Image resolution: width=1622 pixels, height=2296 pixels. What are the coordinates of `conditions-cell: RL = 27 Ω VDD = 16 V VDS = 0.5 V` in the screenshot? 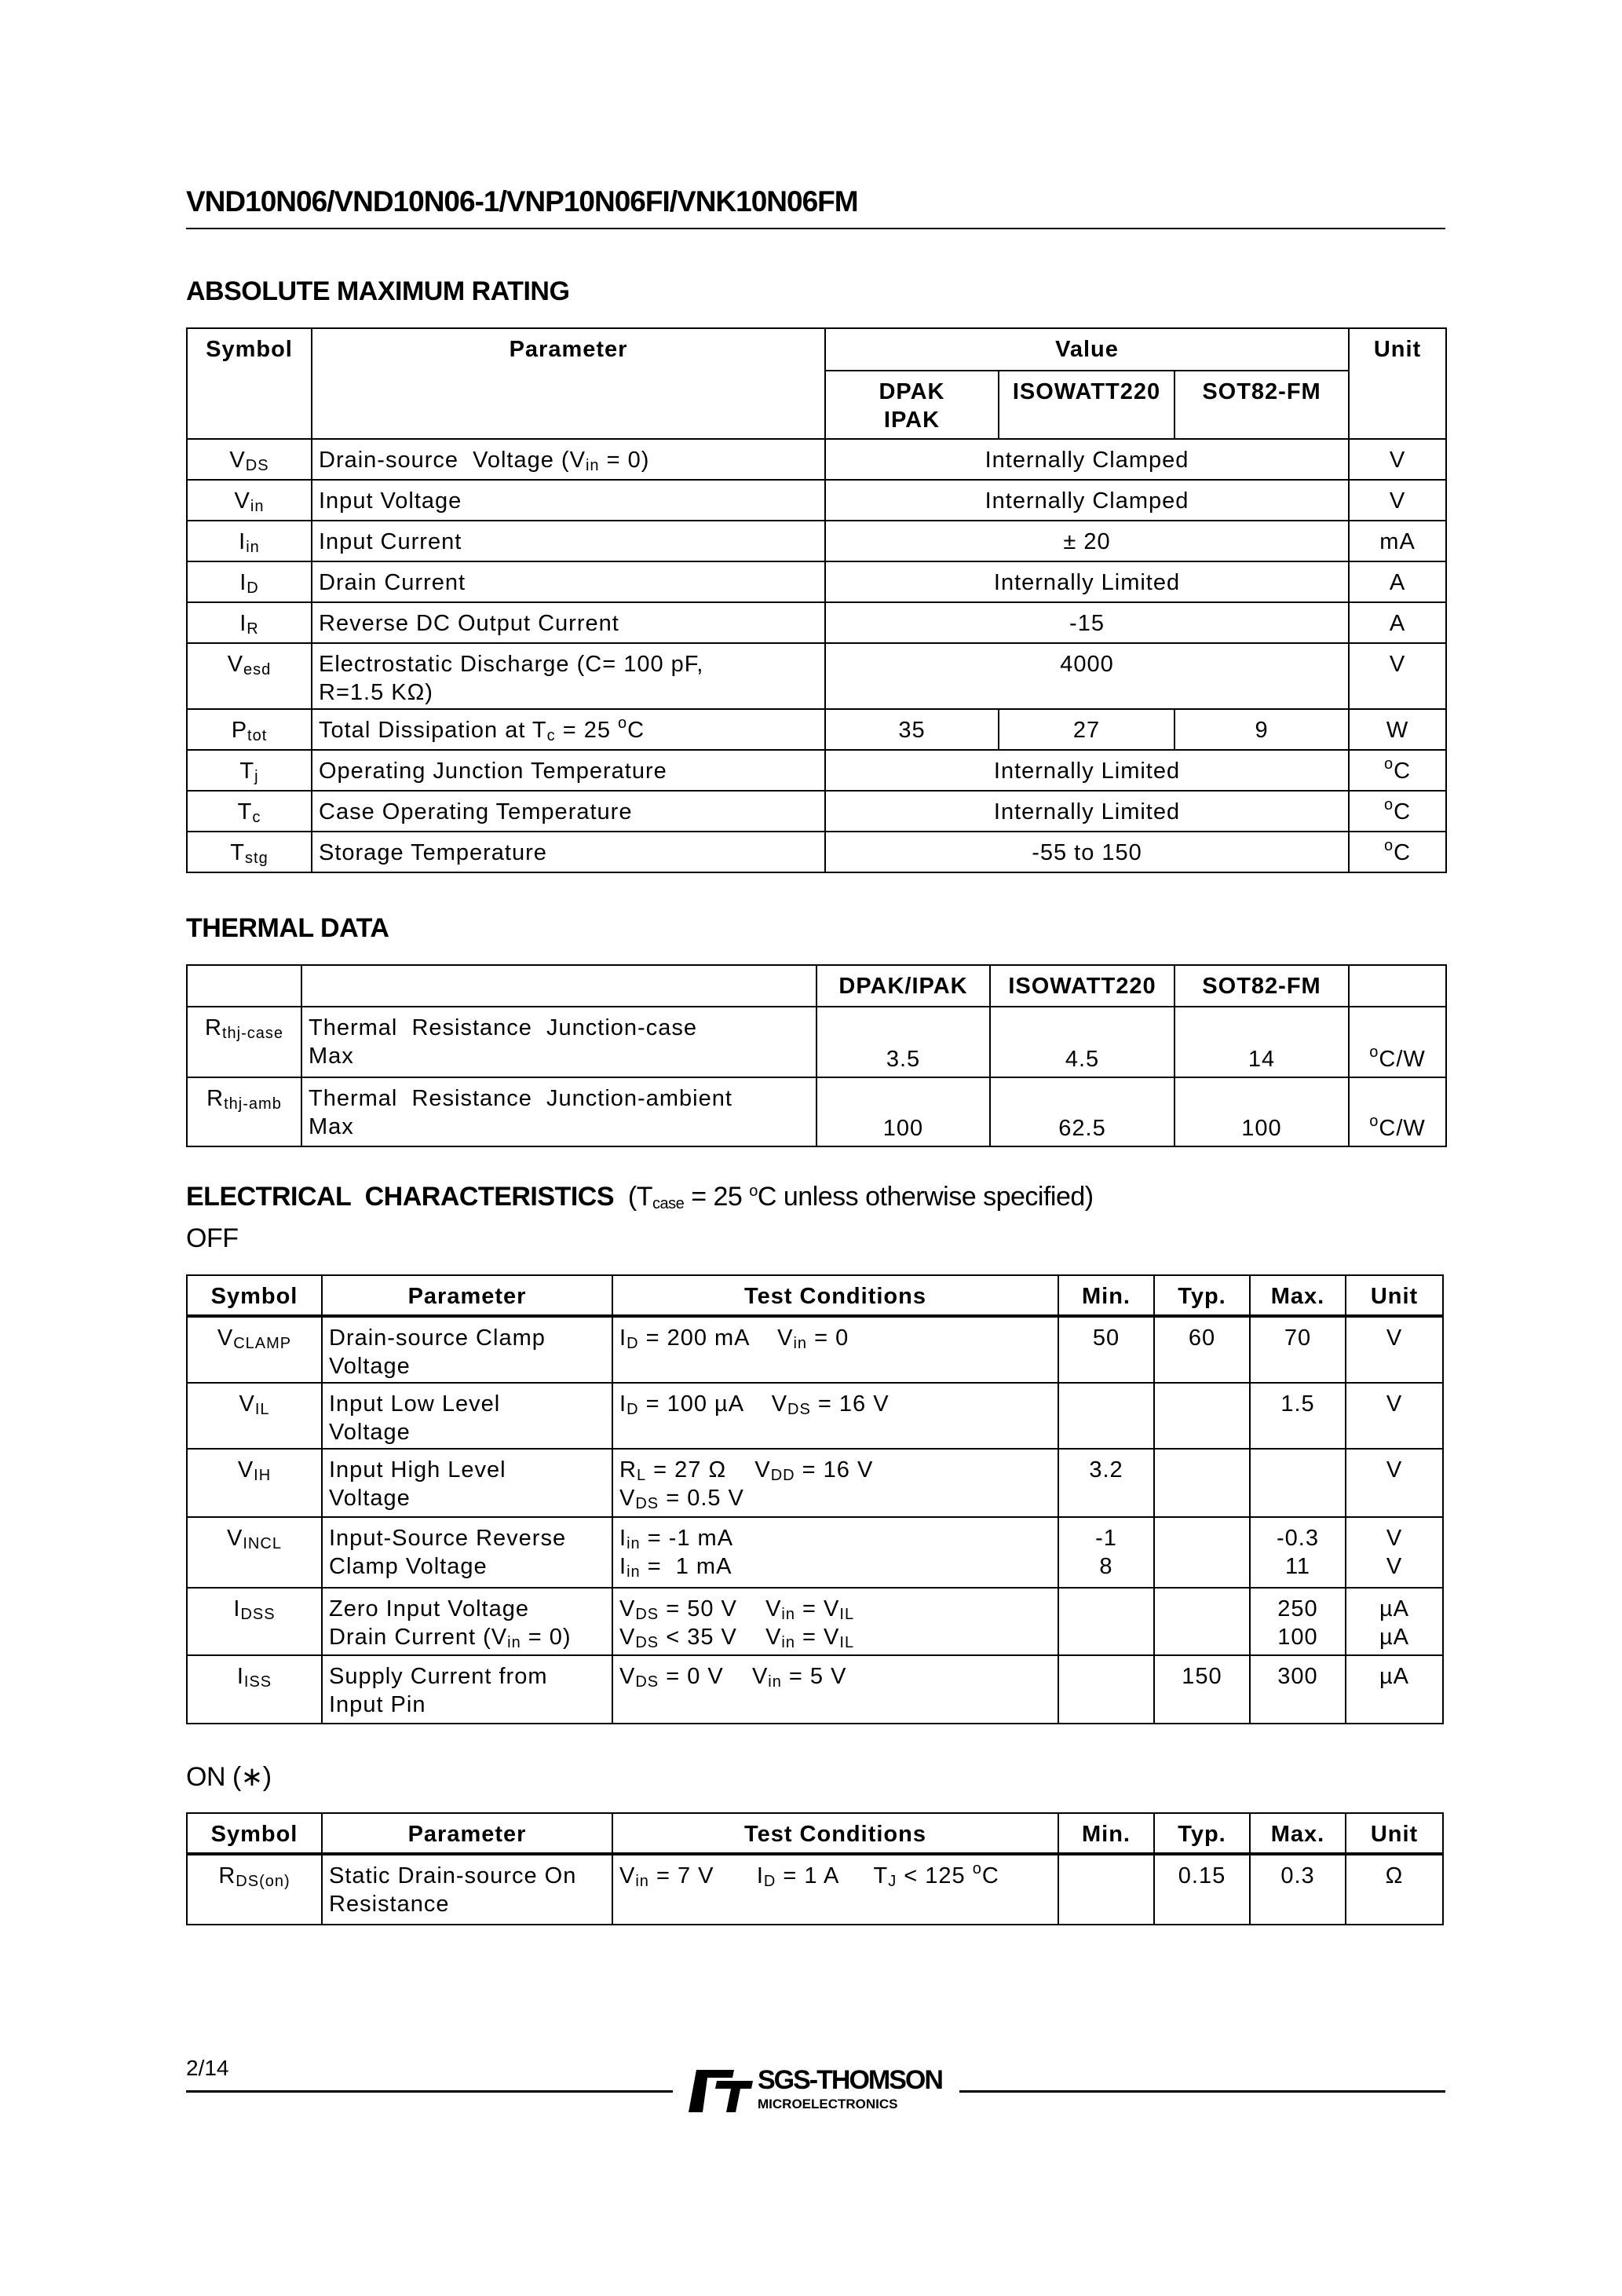 It's located at (835, 1483).